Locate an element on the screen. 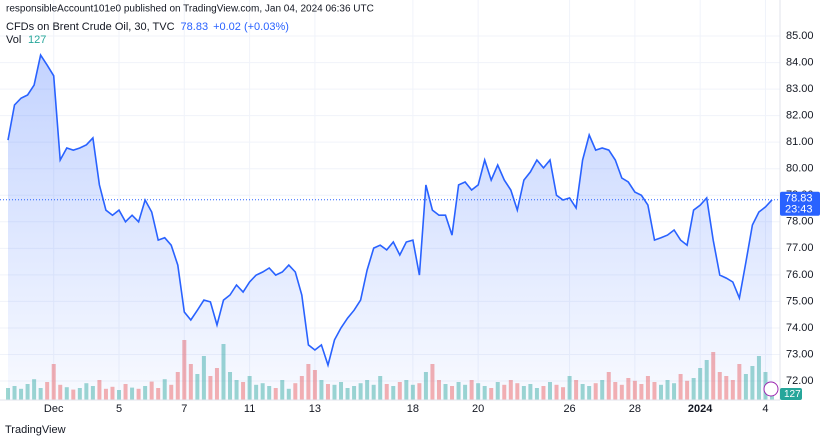  volume-label: 127 is located at coordinates (792, 394).